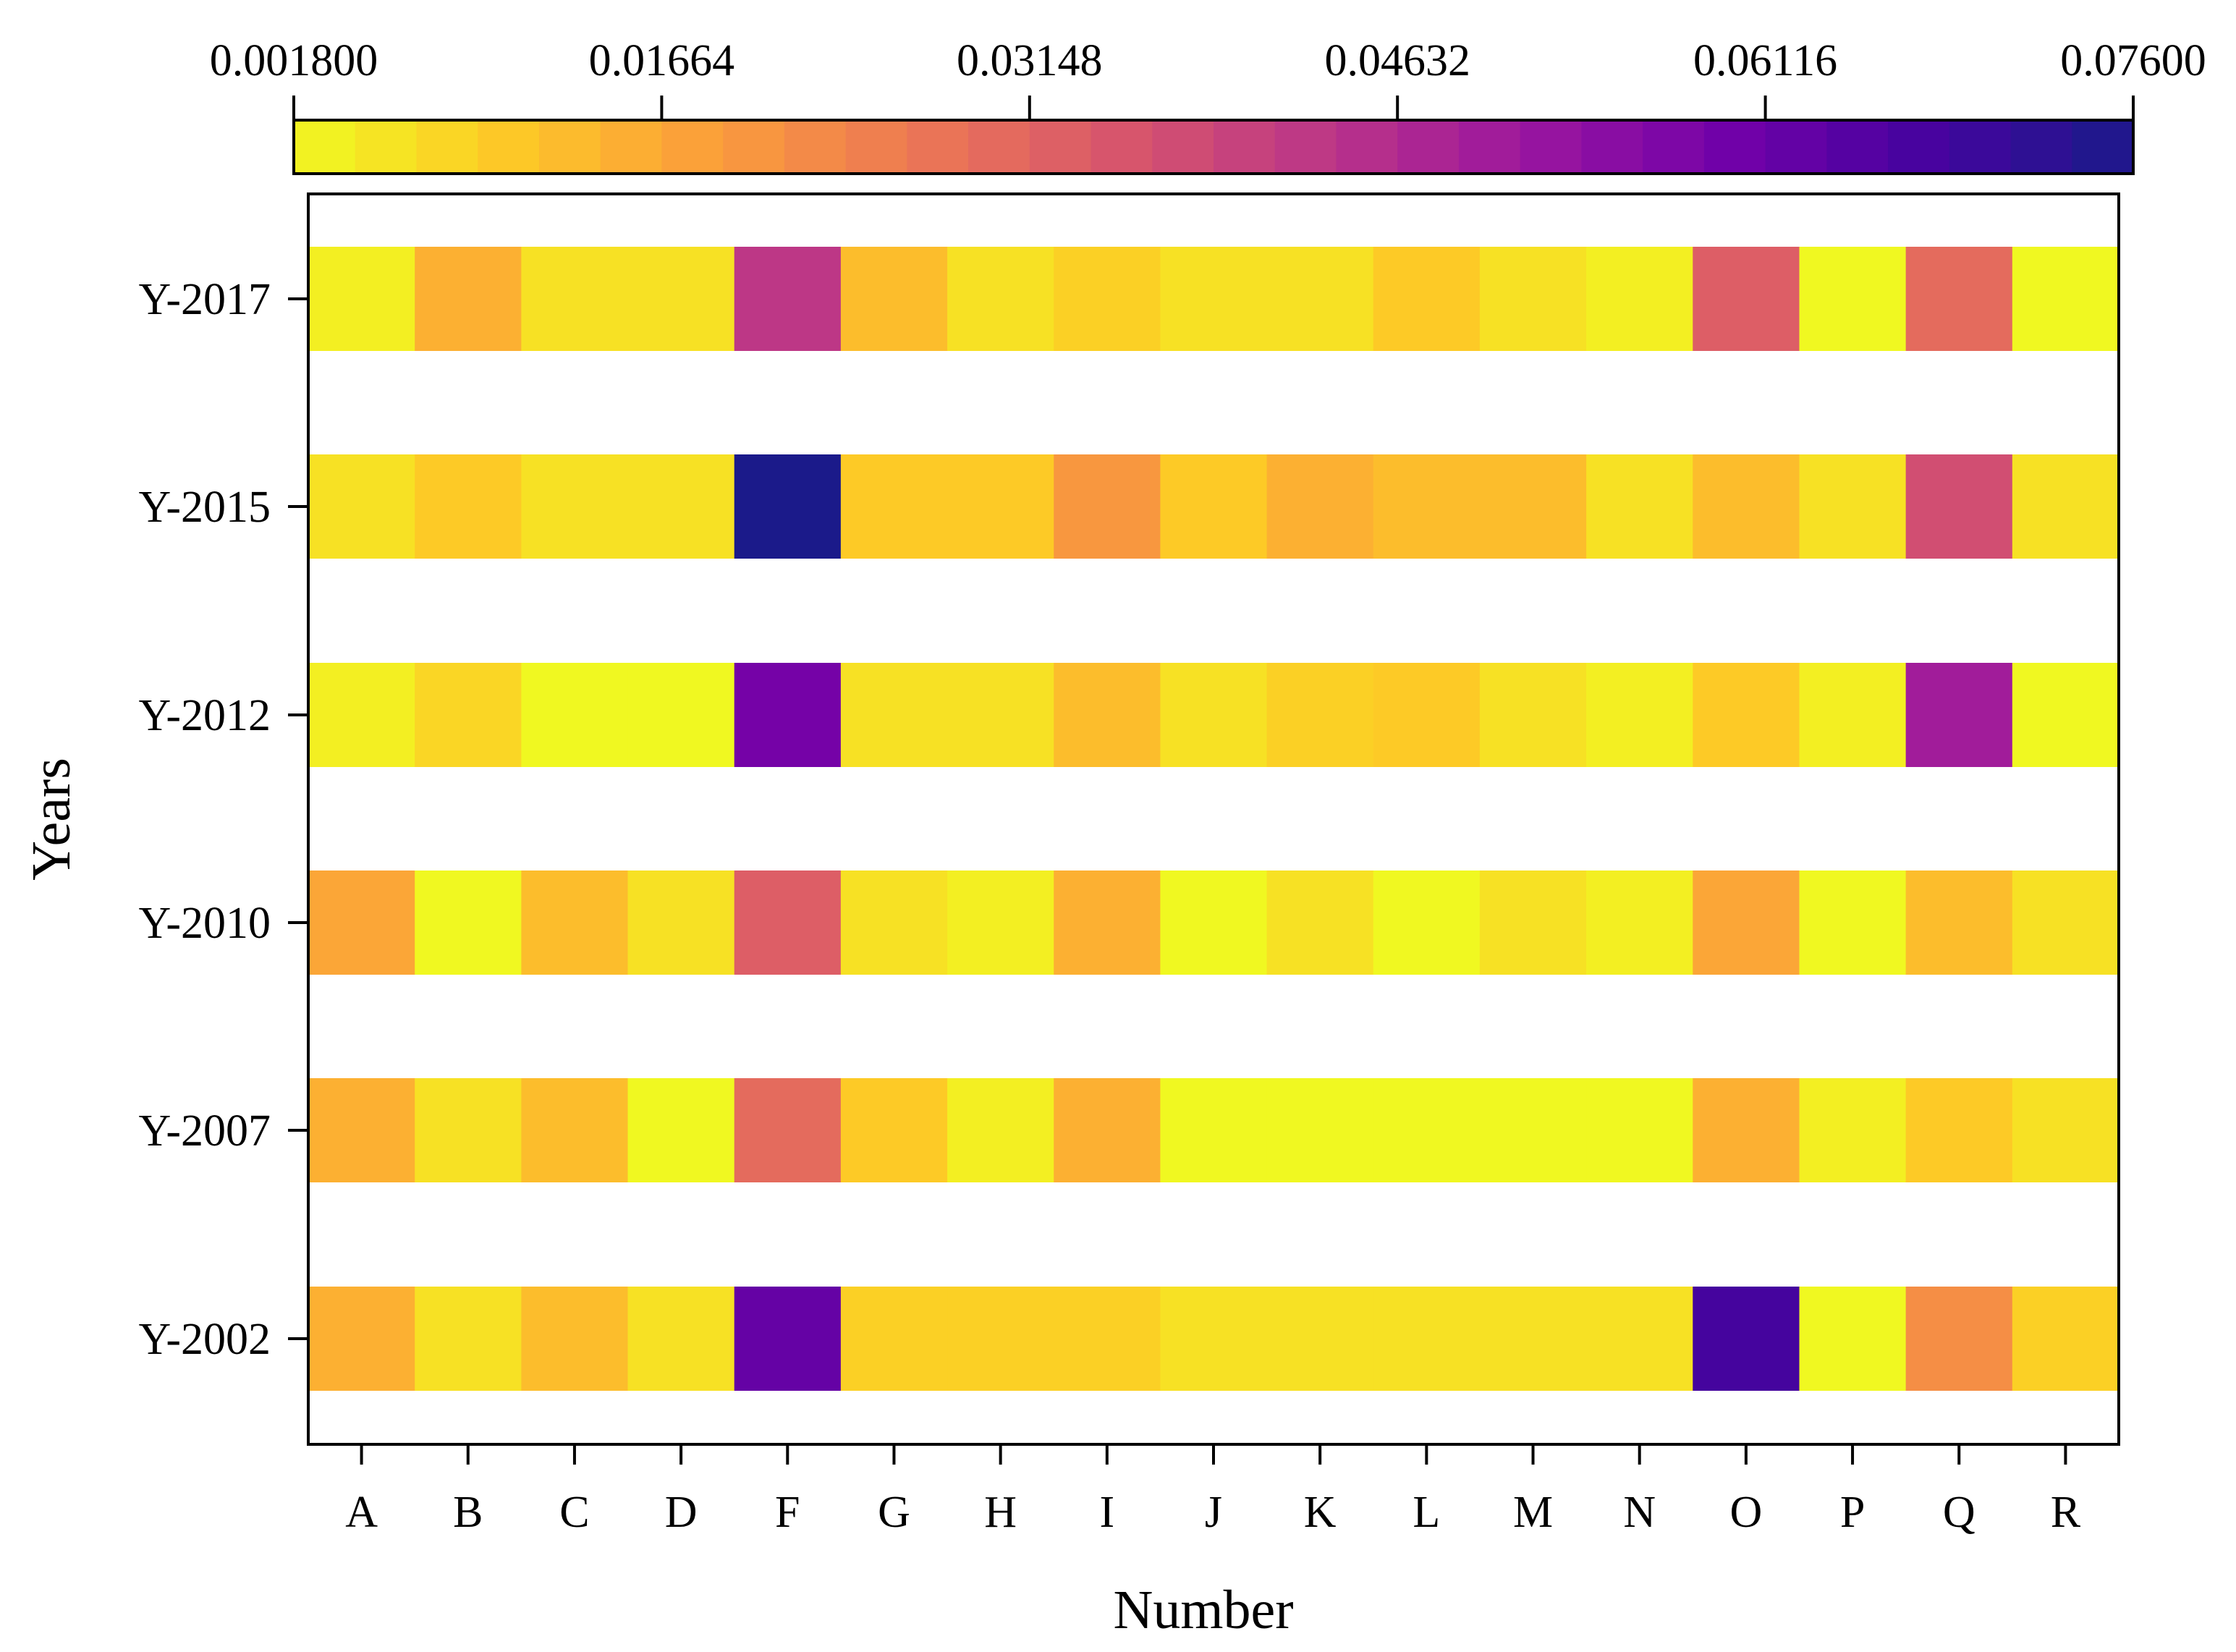  What do you see at coordinates (223, 819) in the screenshot?
I see `y-axis-ticks: Y-2017 Y-2015 Y-2012 Y-2010 Y-2007 Y-2002` at bounding box center [223, 819].